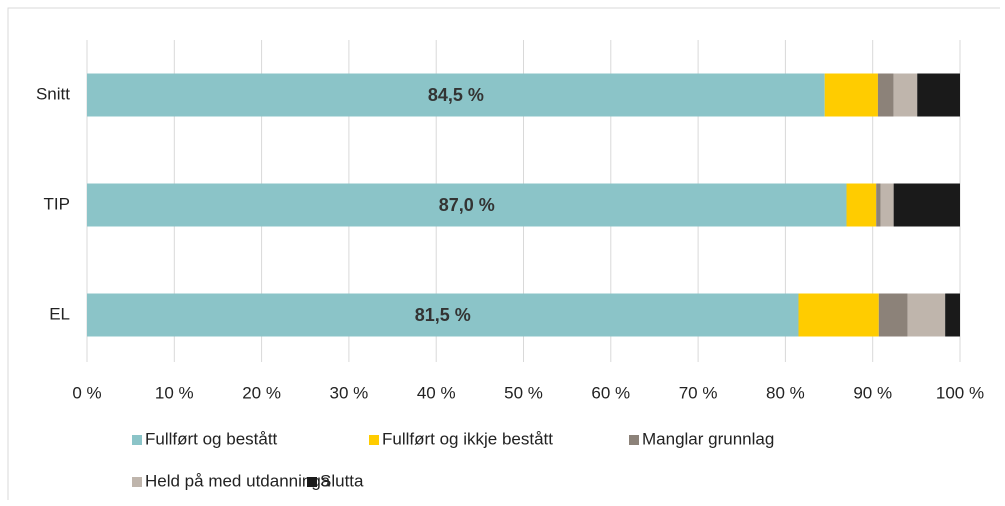  I want to click on legend-label: Slutta, so click(342, 480).